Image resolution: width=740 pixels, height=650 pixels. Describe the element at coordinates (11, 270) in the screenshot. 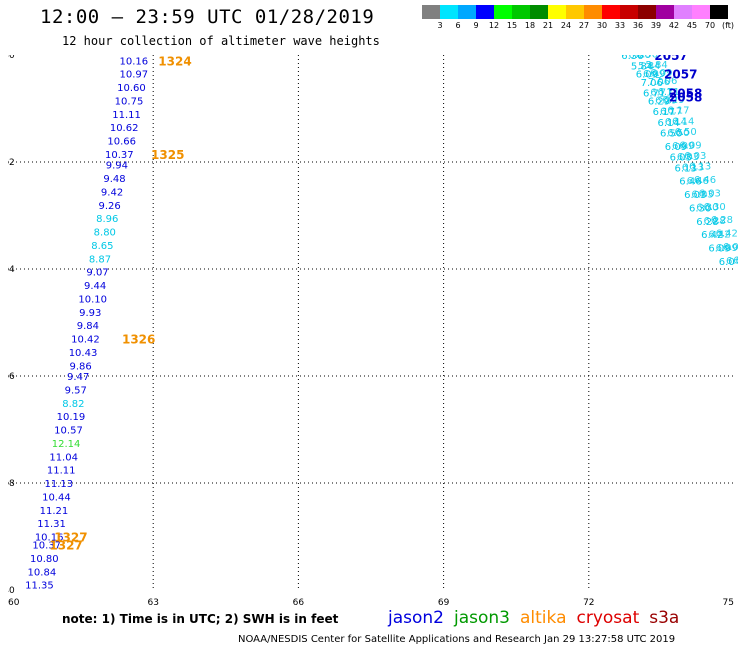

I see `lat-tick-label: -34` at that location.